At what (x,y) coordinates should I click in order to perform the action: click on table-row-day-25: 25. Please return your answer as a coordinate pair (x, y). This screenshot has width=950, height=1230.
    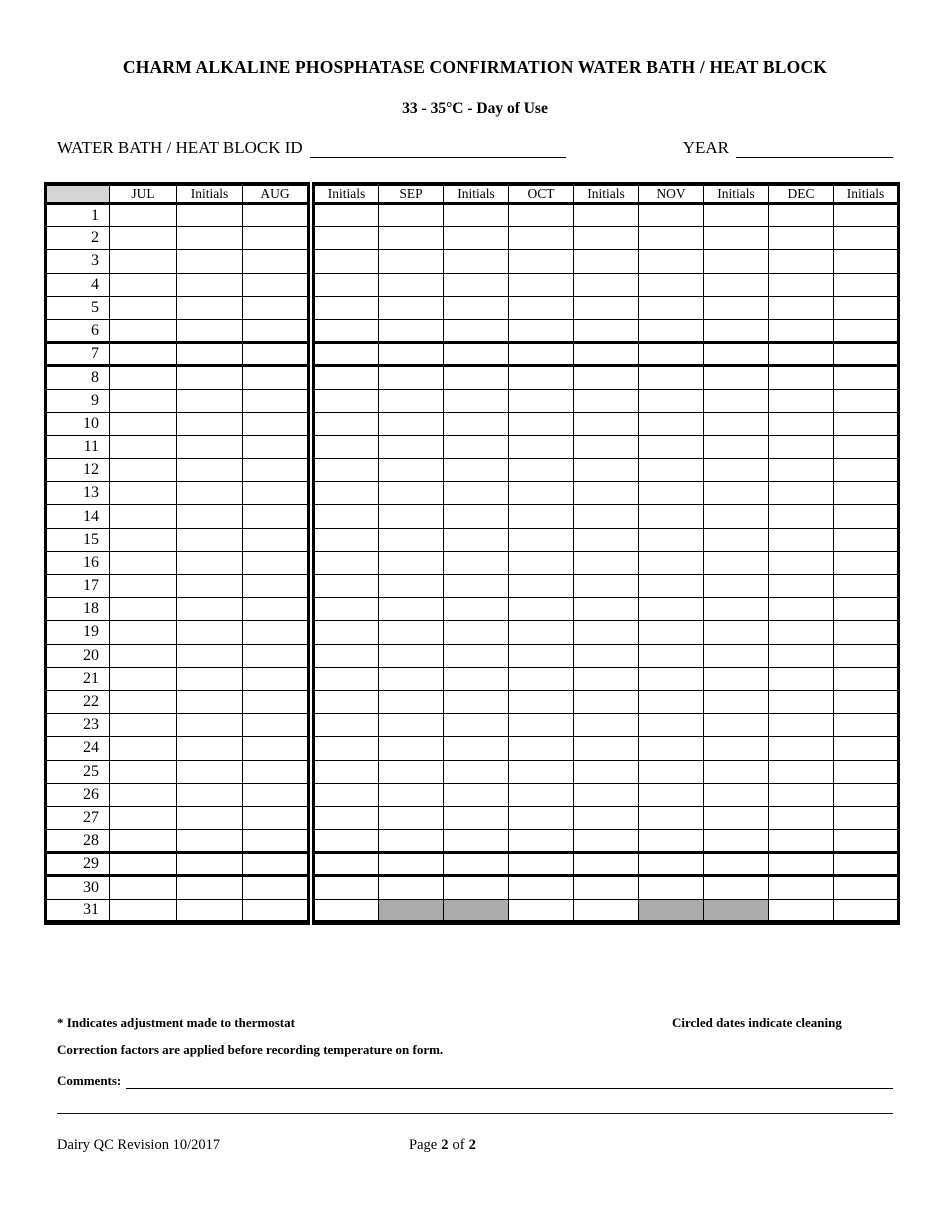
    Looking at the image, I should click on (177, 771).